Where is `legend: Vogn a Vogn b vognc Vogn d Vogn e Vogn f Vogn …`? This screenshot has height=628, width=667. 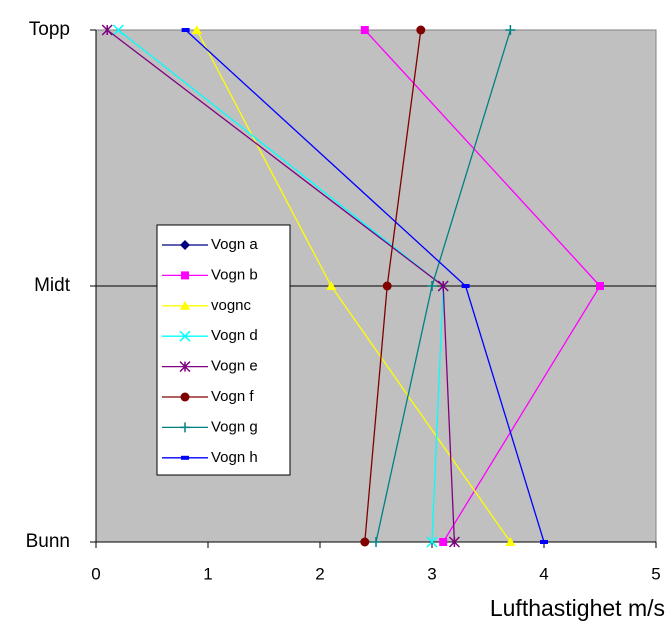 legend: Vogn a Vogn b vognc Vogn d Vogn e Vogn f Vogn … is located at coordinates (223, 350).